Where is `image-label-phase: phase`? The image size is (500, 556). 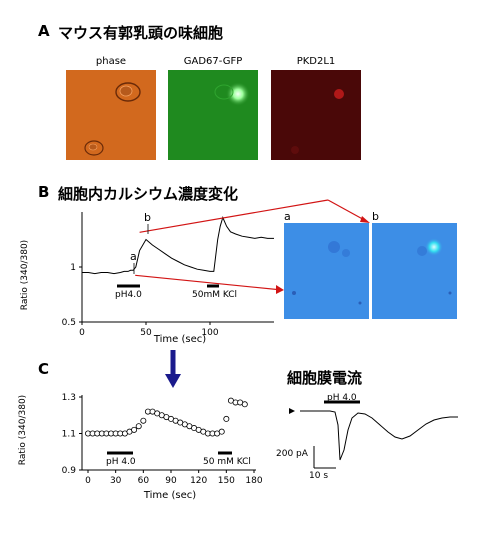 image-label-phase: phase is located at coordinates (111, 61).